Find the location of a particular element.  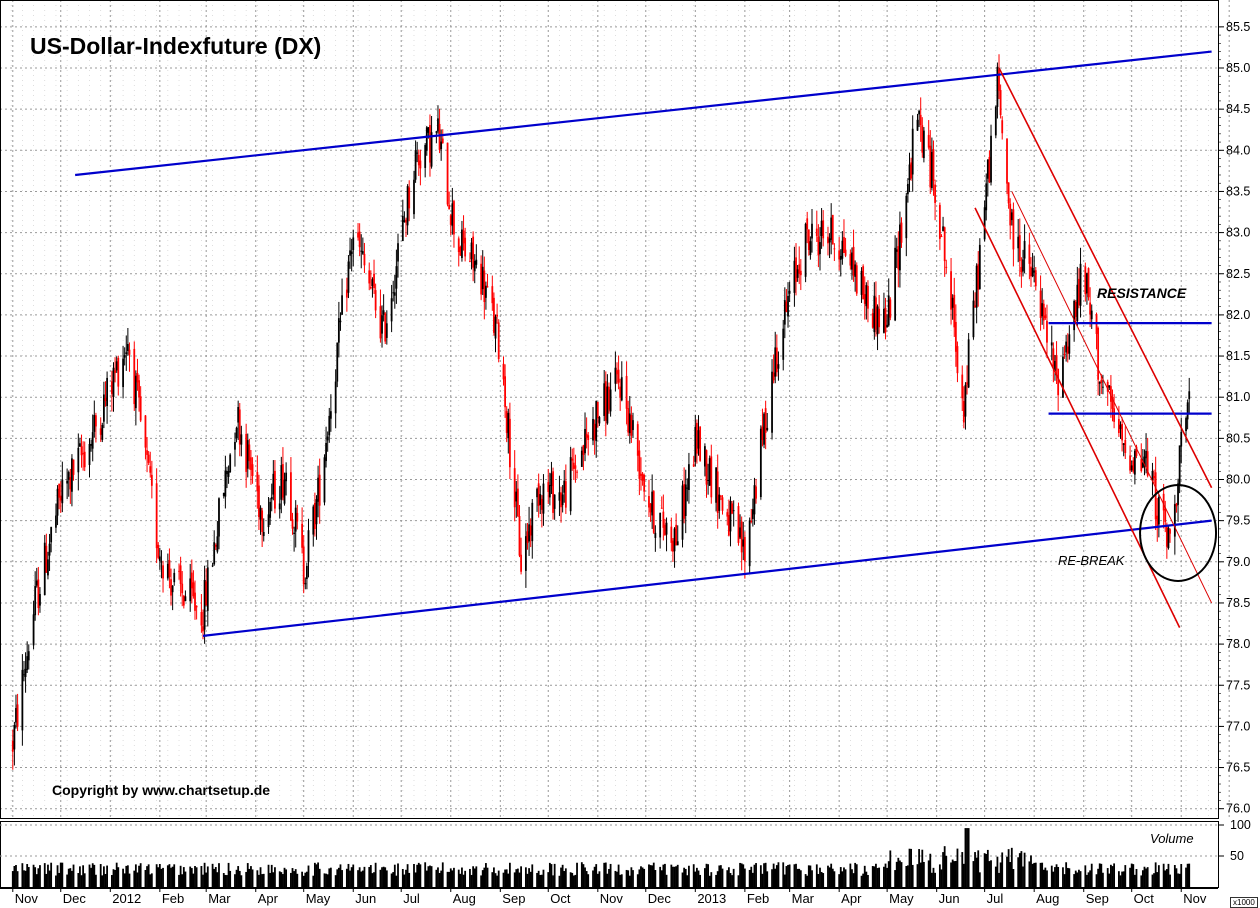

y-tick-label: 78.0 is located at coordinates (1238, 644).